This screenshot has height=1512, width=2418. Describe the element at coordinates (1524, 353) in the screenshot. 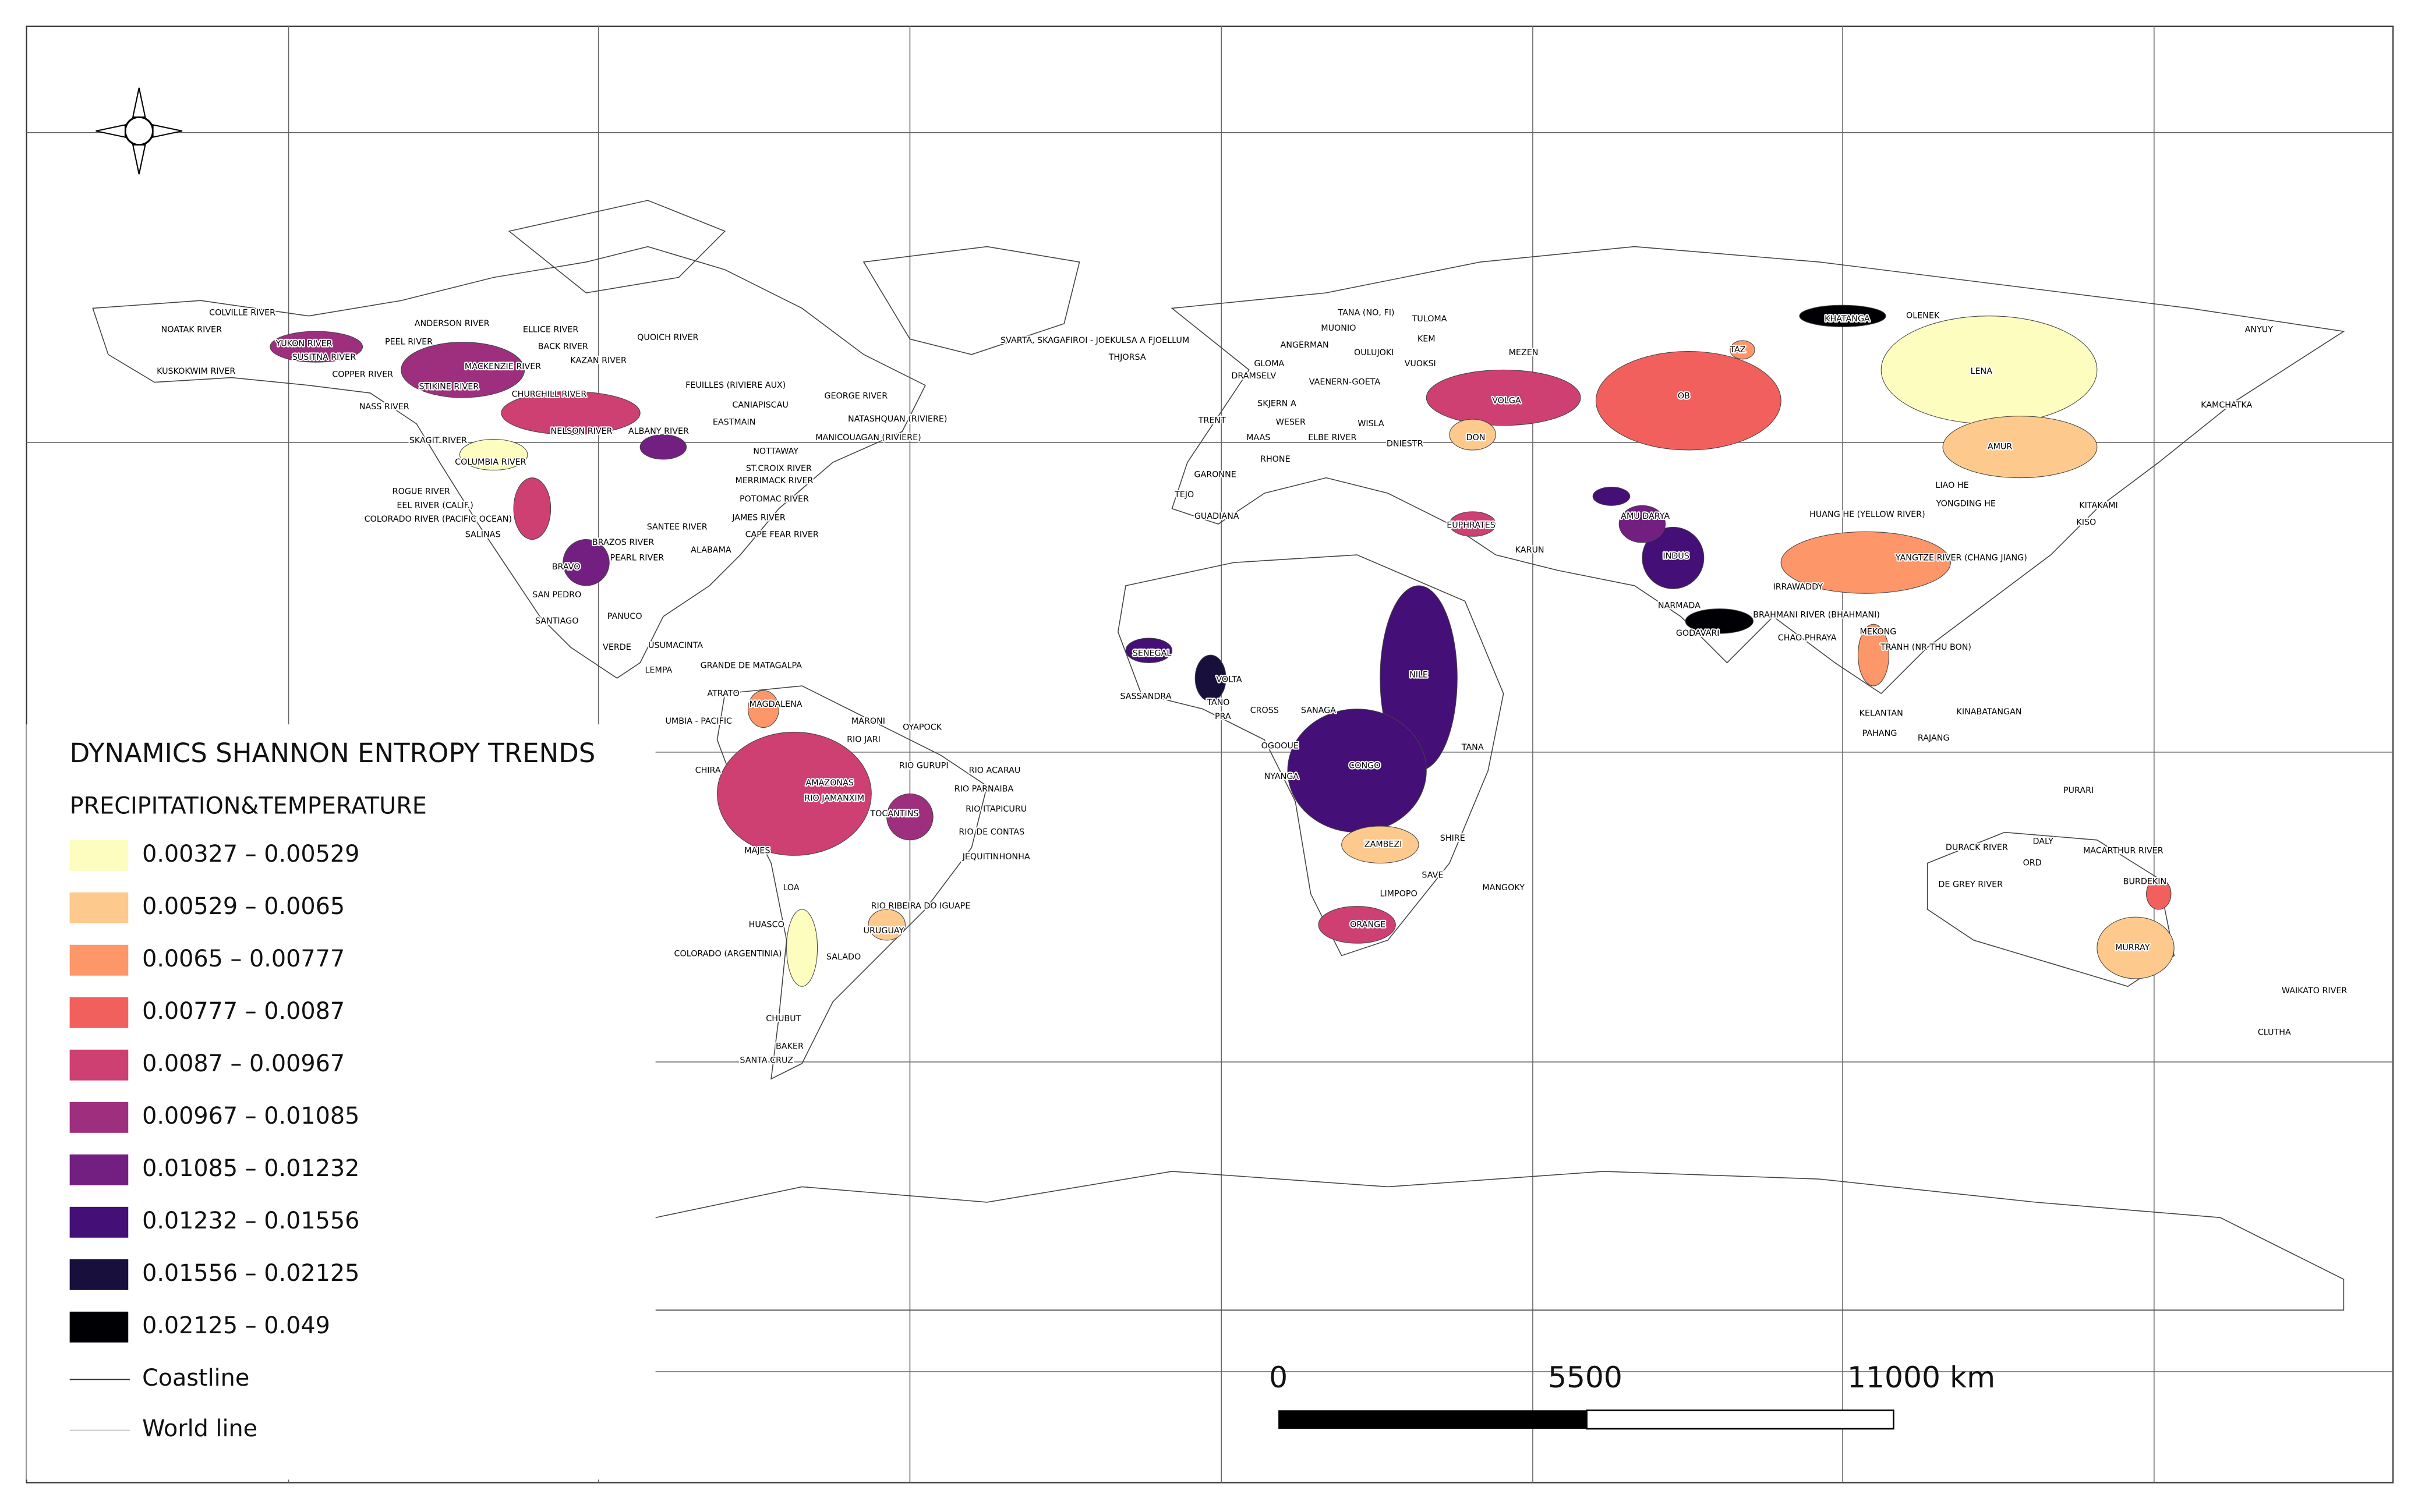

I see `river-label: MEZEN` at that location.